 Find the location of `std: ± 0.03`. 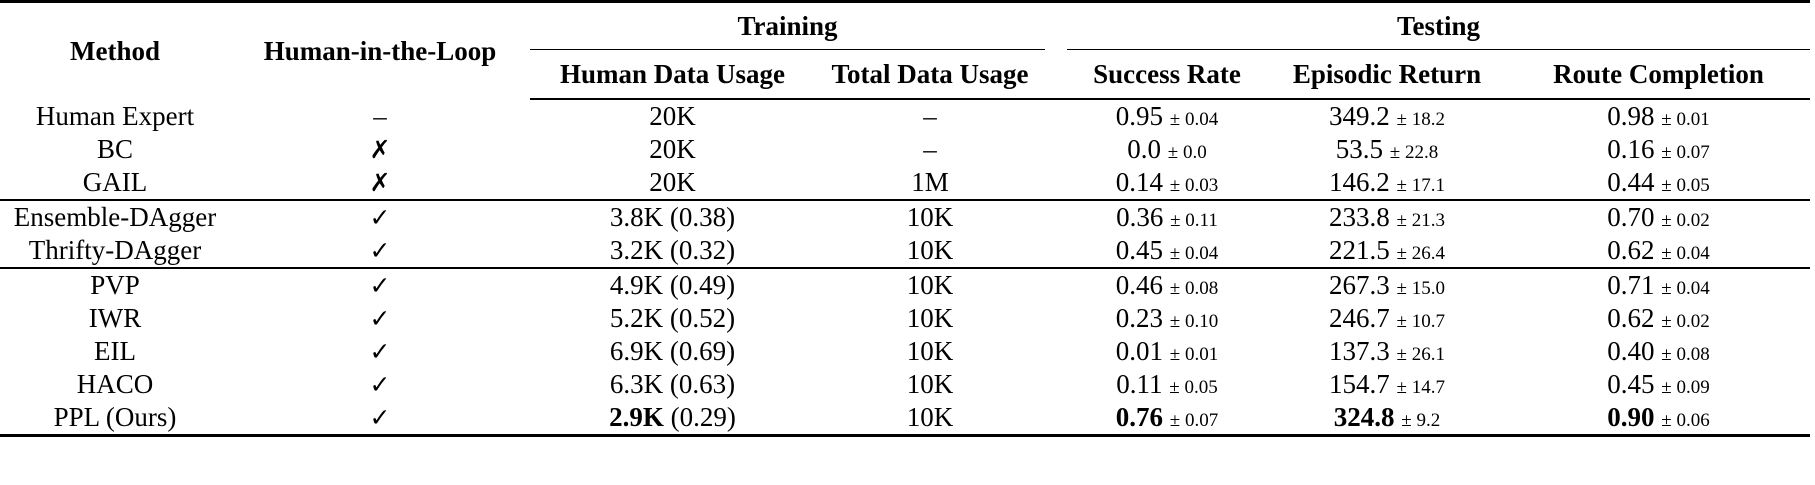

std: ± 0.03 is located at coordinates (1194, 185).